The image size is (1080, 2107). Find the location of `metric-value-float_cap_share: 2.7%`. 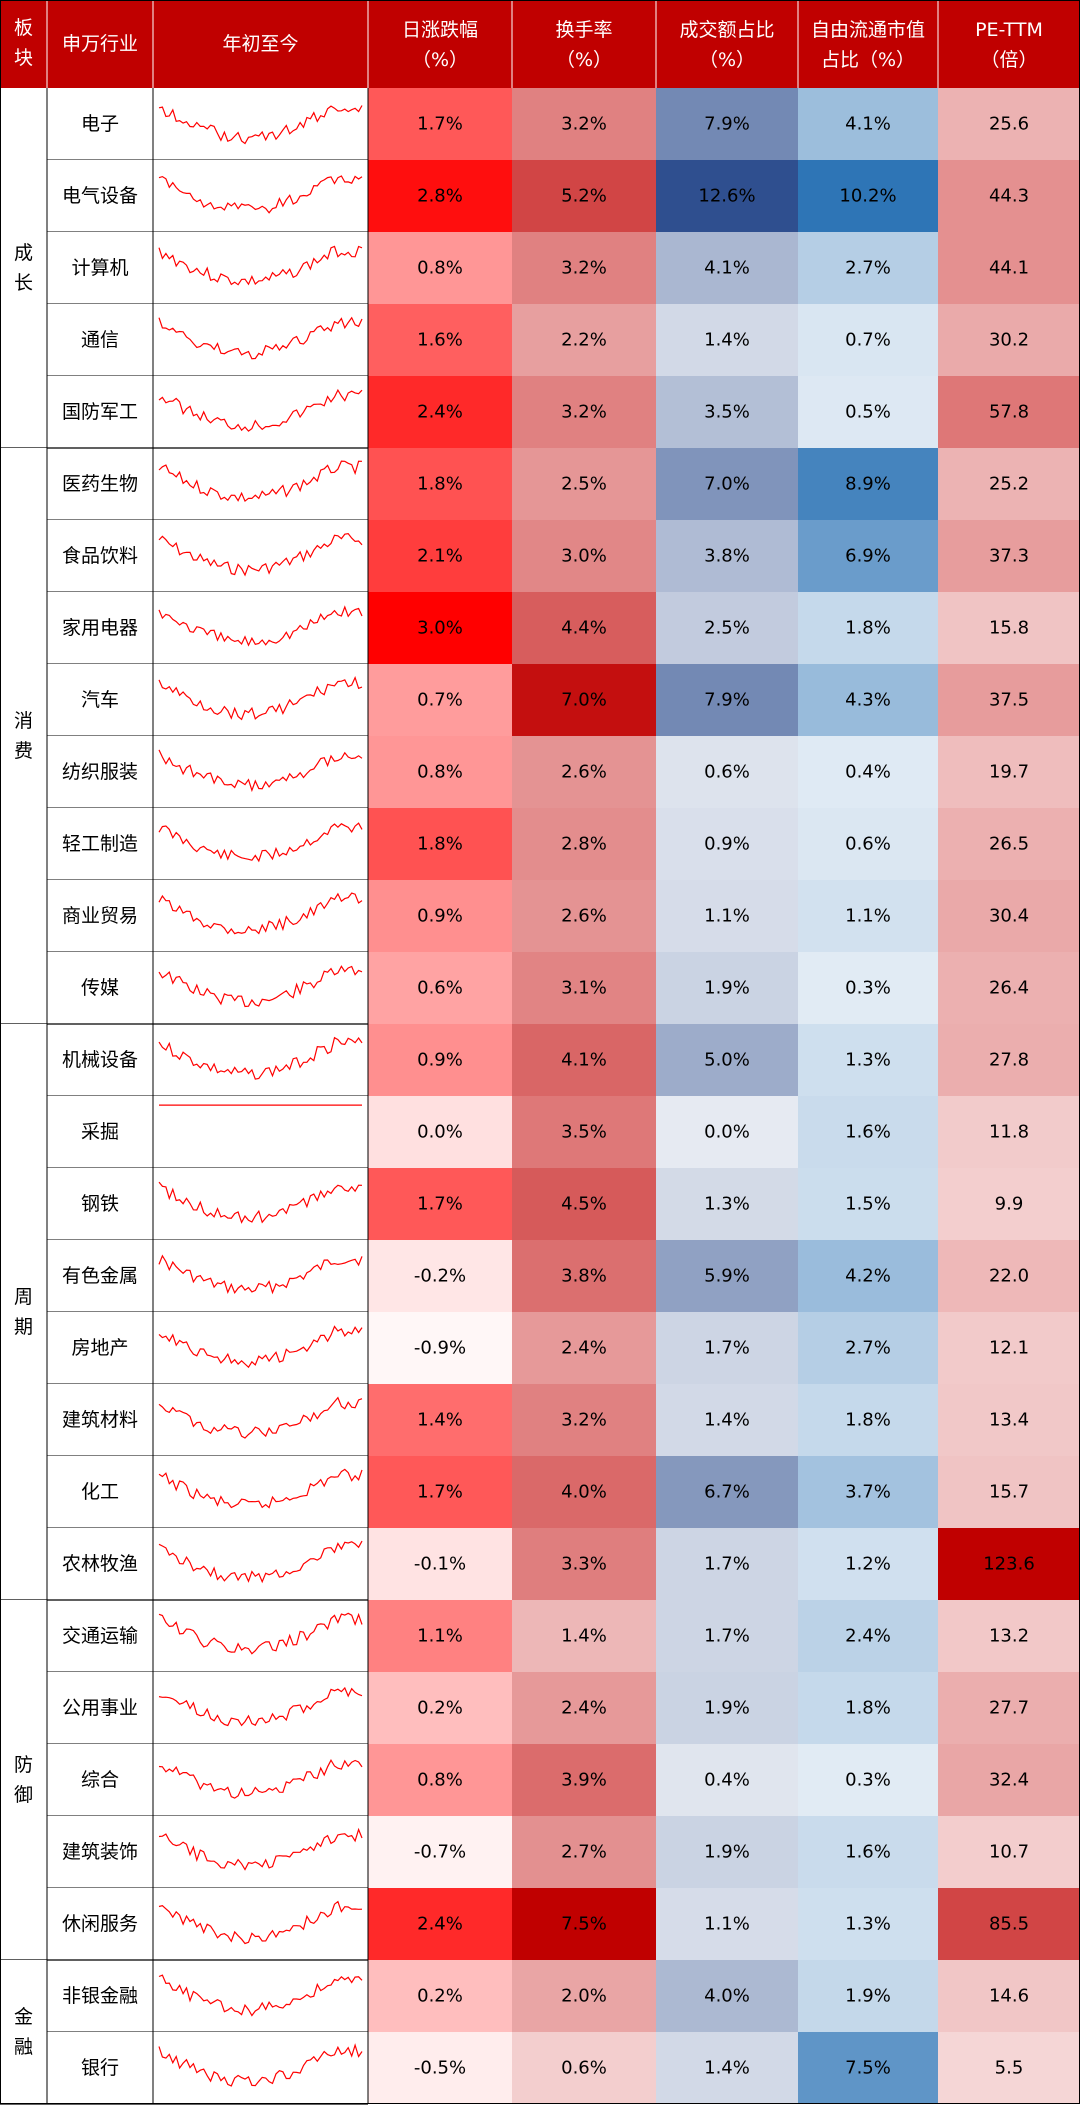

metric-value-float_cap_share: 2.7% is located at coordinates (868, 1348).